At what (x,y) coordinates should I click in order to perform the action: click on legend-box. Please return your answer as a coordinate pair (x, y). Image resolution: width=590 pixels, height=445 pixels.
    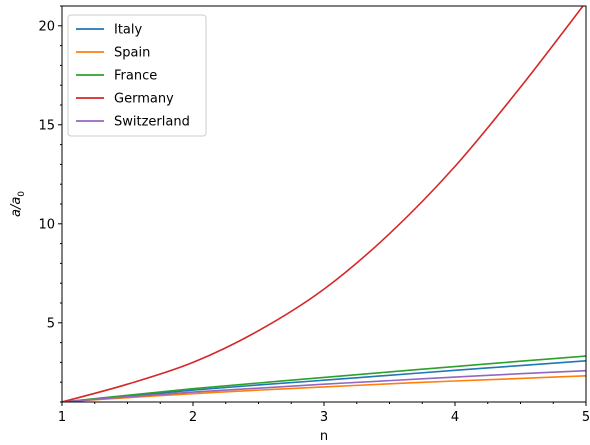
    Looking at the image, I should click on (137, 75).